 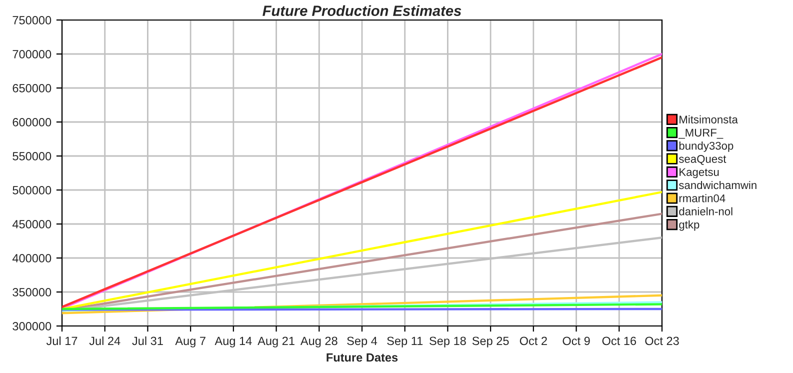 I want to click on x-tick-label: Oct 16, so click(x=619, y=341).